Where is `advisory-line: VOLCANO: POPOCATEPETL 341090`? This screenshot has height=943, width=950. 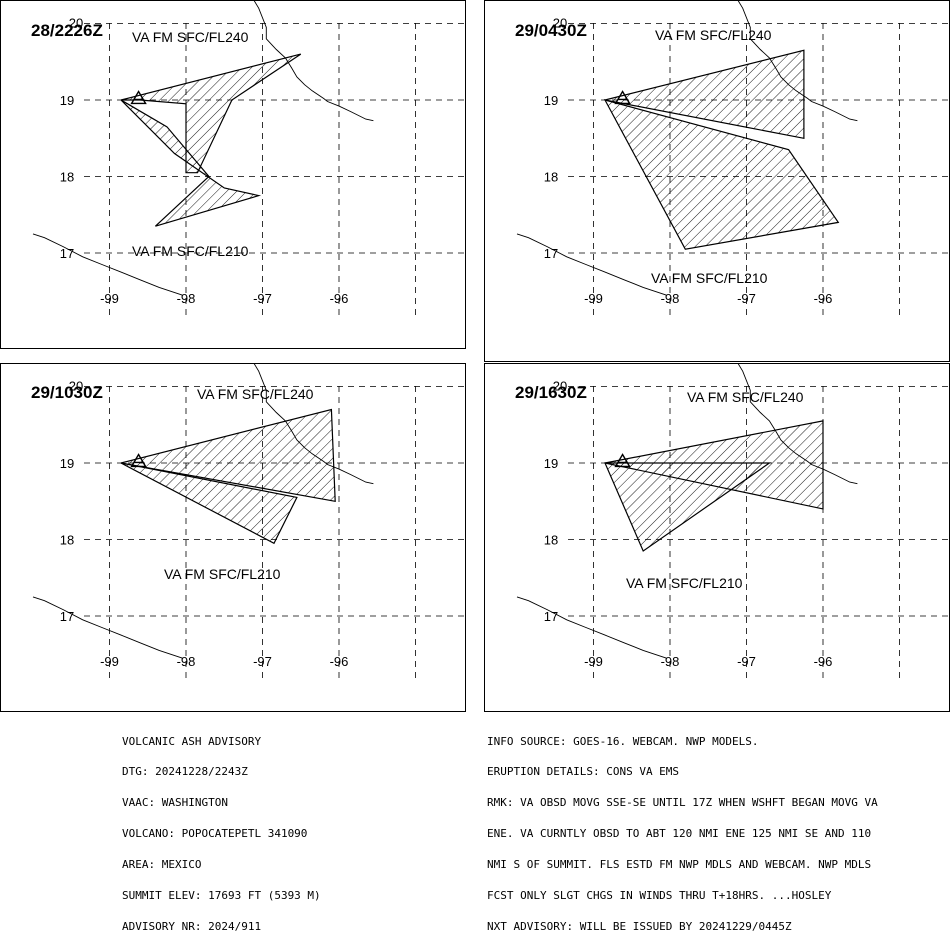 advisory-line: VOLCANO: POPOCATEPETL 341090 is located at coordinates (215, 834).